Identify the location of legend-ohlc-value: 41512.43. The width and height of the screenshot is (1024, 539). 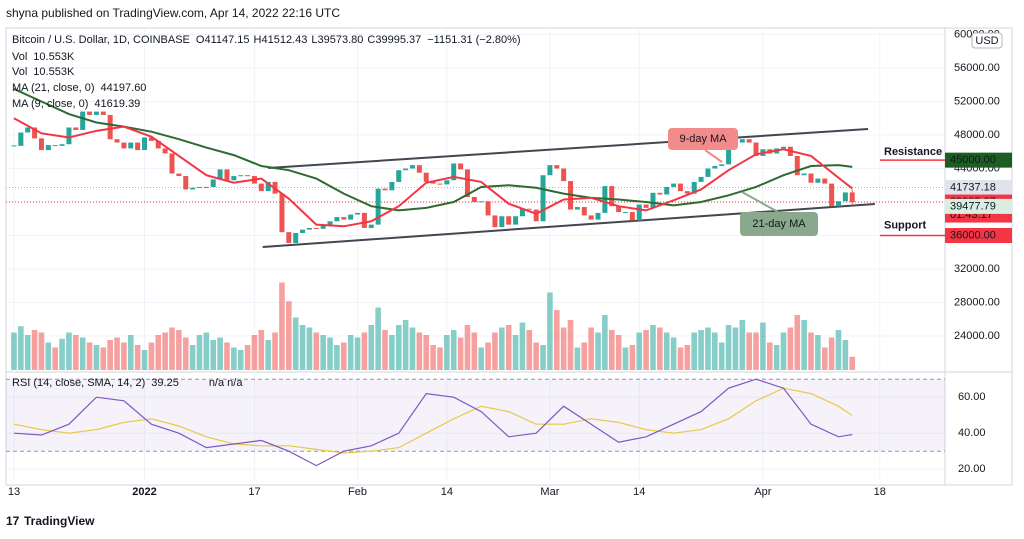
(284, 40).